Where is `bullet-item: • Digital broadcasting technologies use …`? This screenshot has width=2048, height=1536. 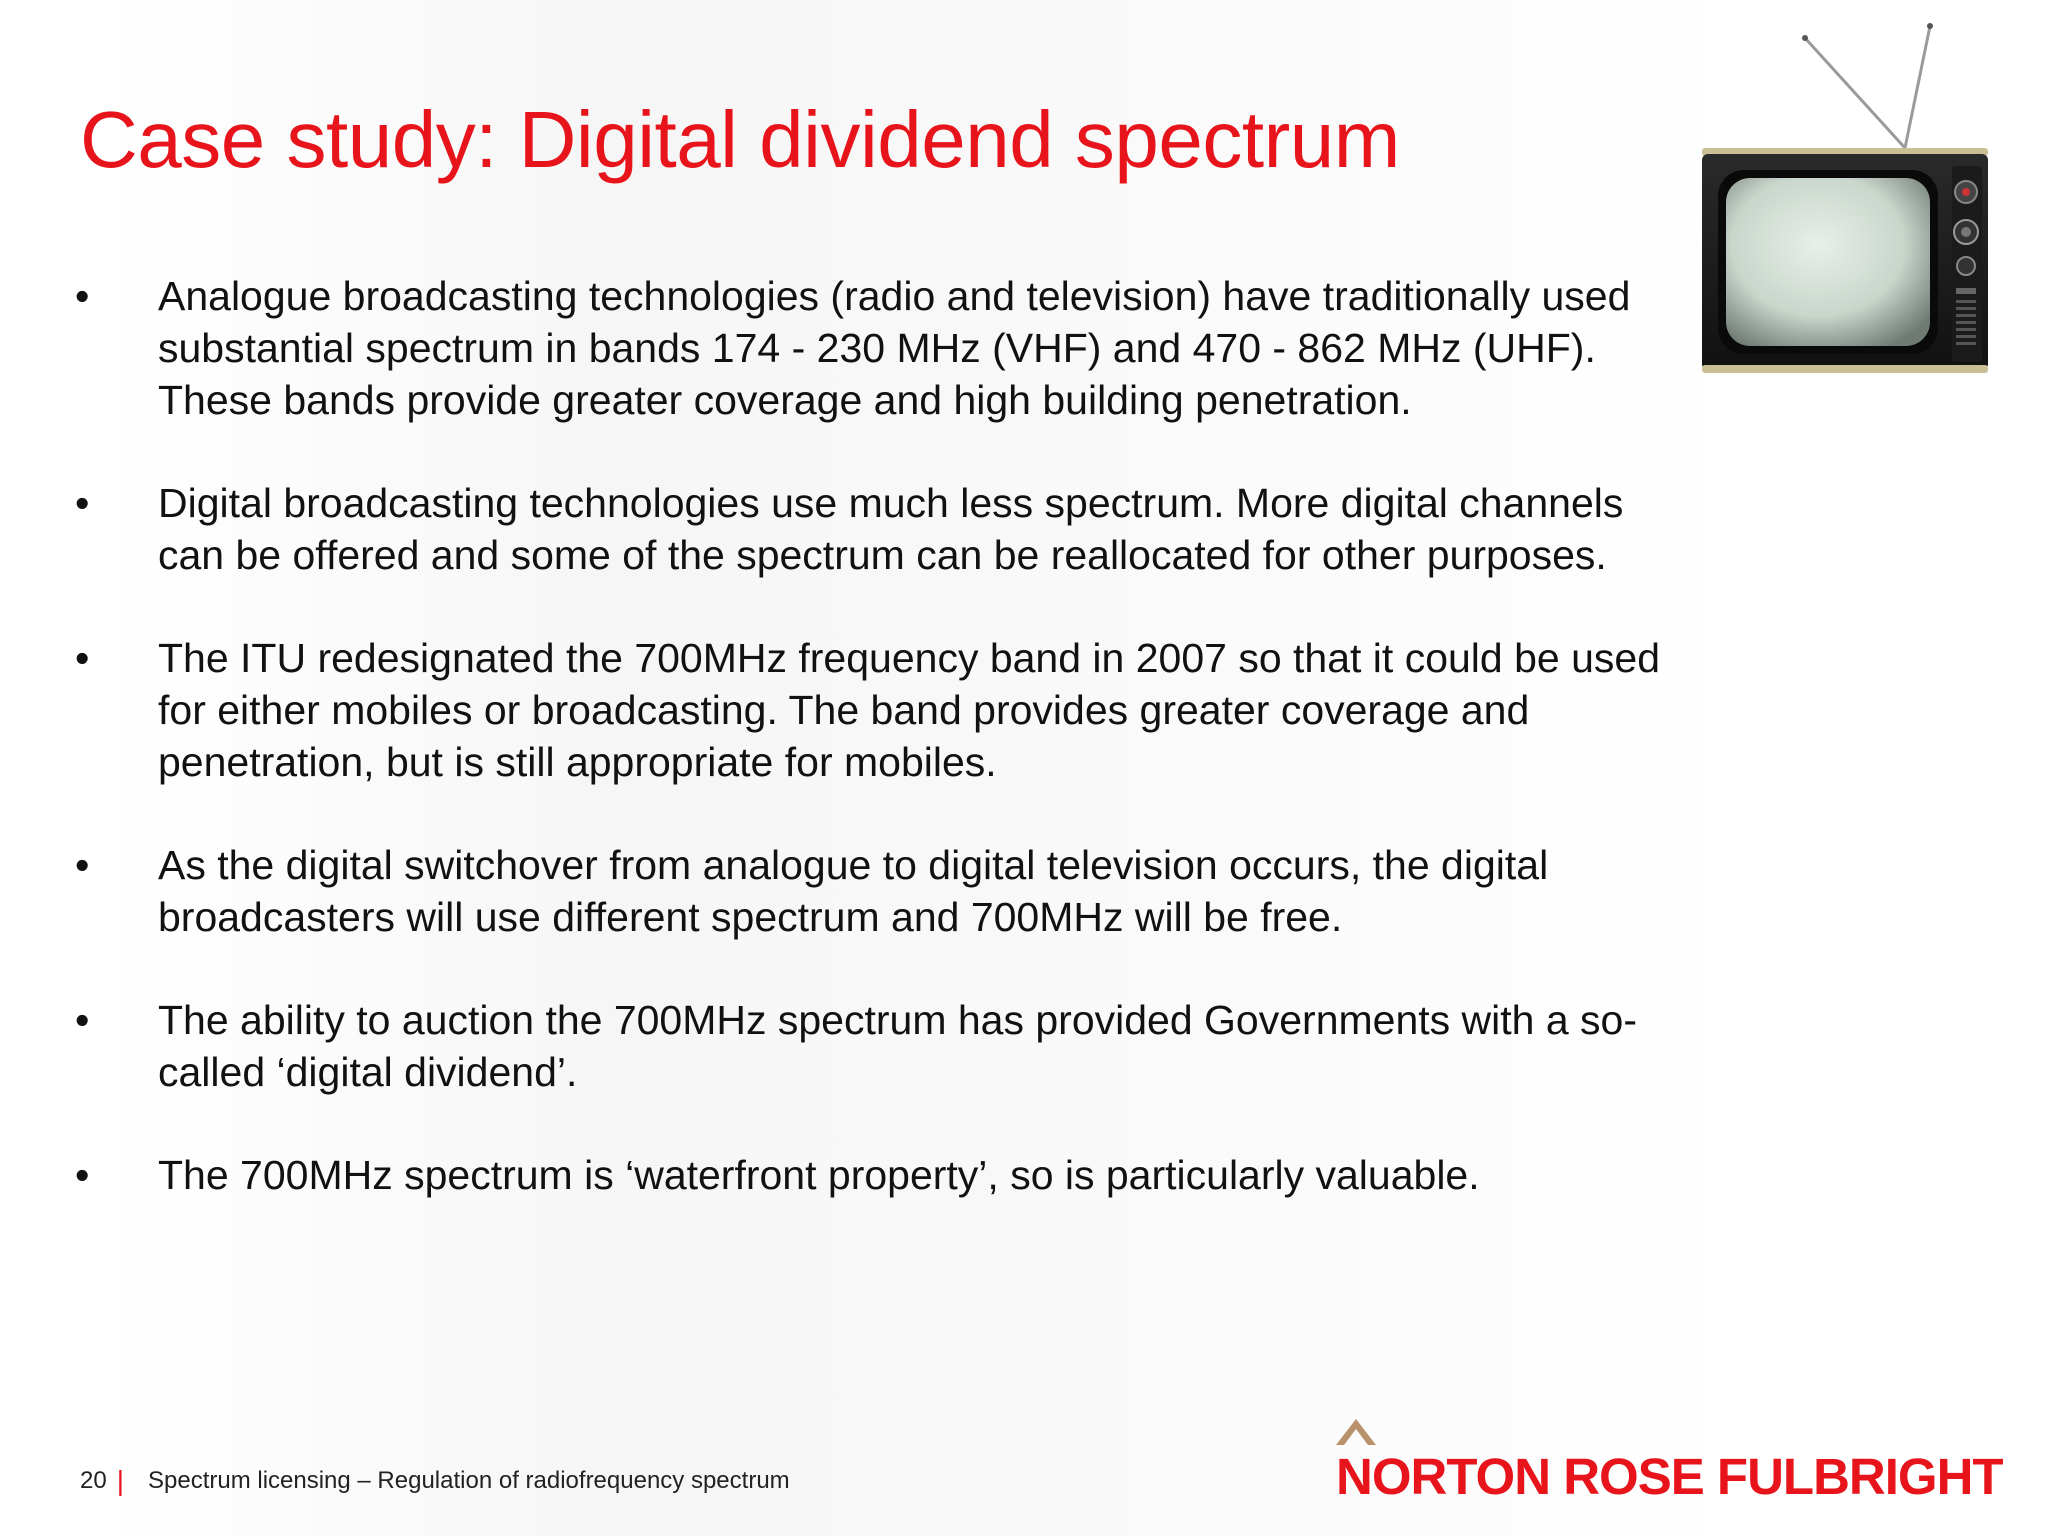
bullet-item: • Digital broadcasting technologies use … is located at coordinates (875, 529).